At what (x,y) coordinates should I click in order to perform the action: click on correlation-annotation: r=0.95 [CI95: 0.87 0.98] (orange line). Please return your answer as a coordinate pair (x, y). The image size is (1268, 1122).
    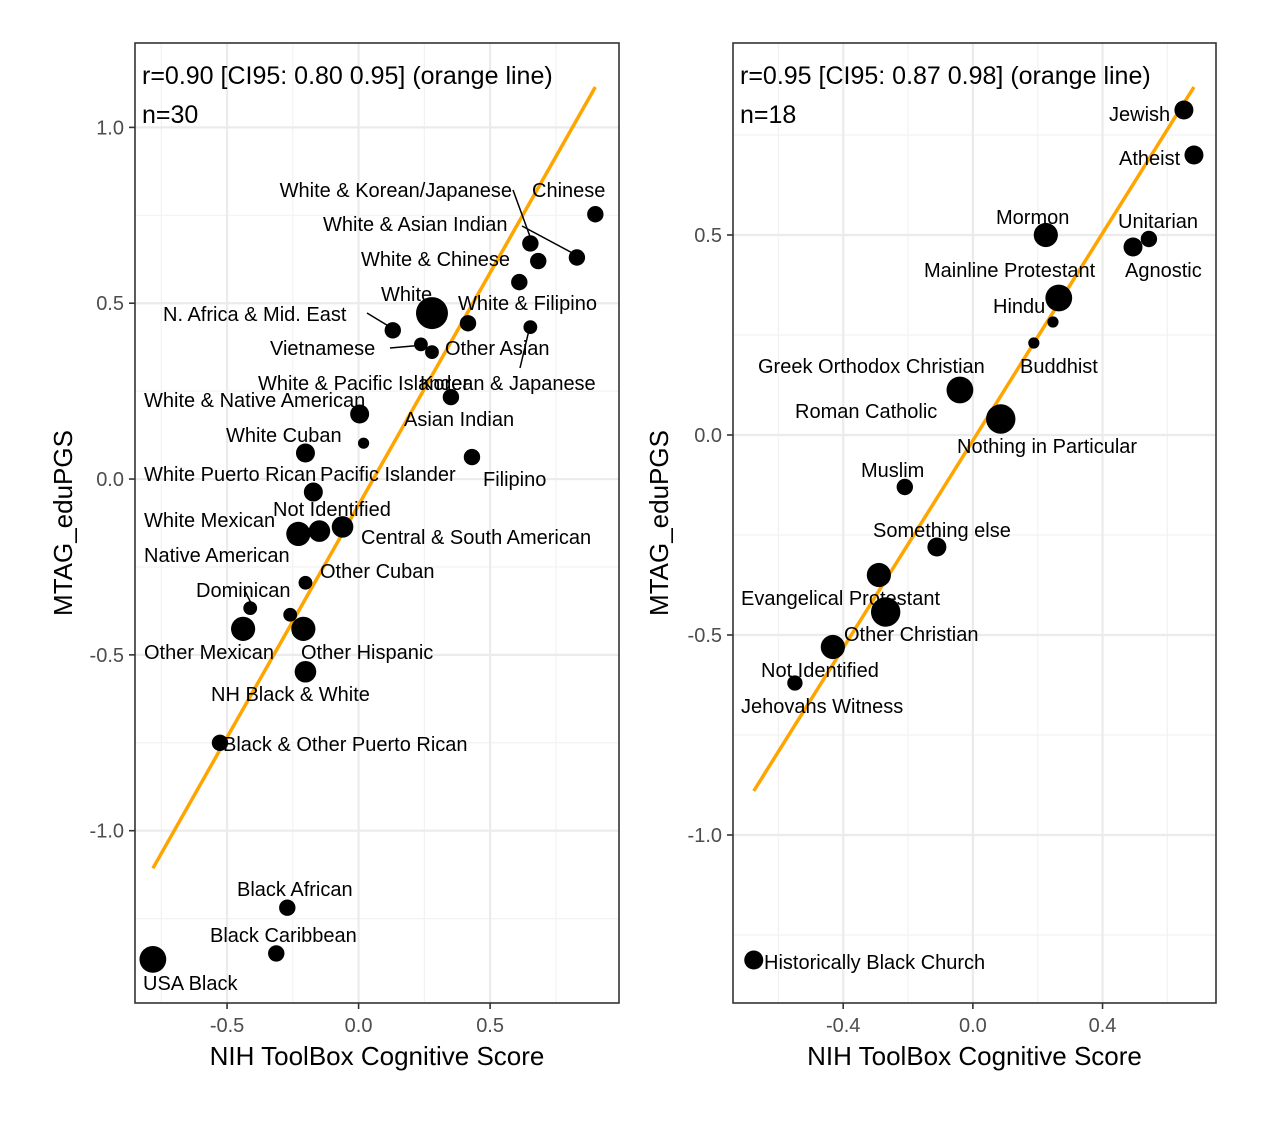
    Looking at the image, I should click on (945, 76).